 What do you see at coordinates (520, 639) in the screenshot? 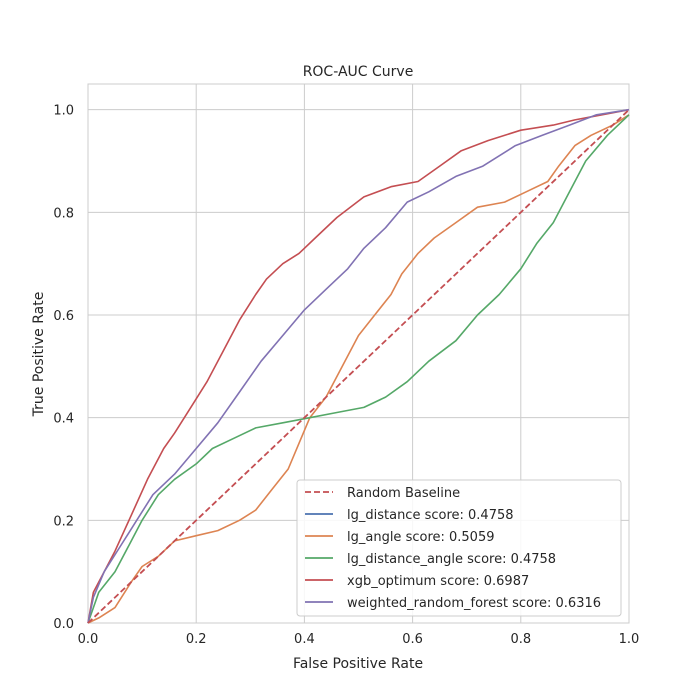
I see `x-tick-label: 0.8` at bounding box center [520, 639].